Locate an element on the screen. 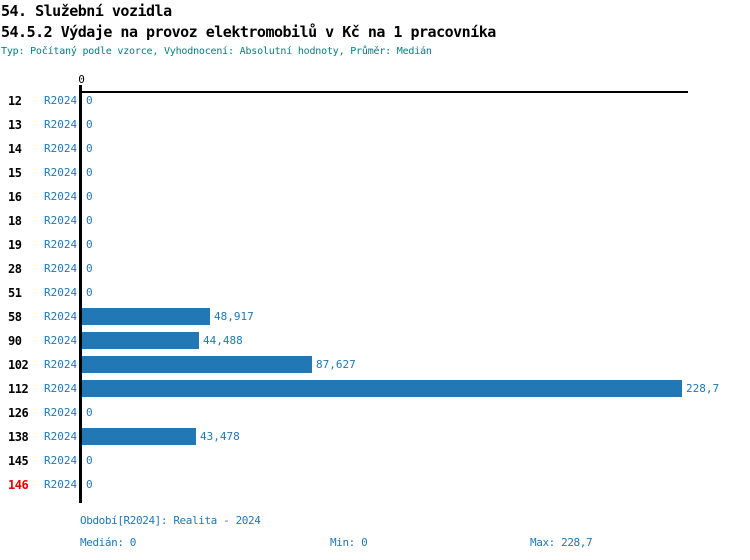  row-unit-label: 90 is located at coordinates (15, 341).